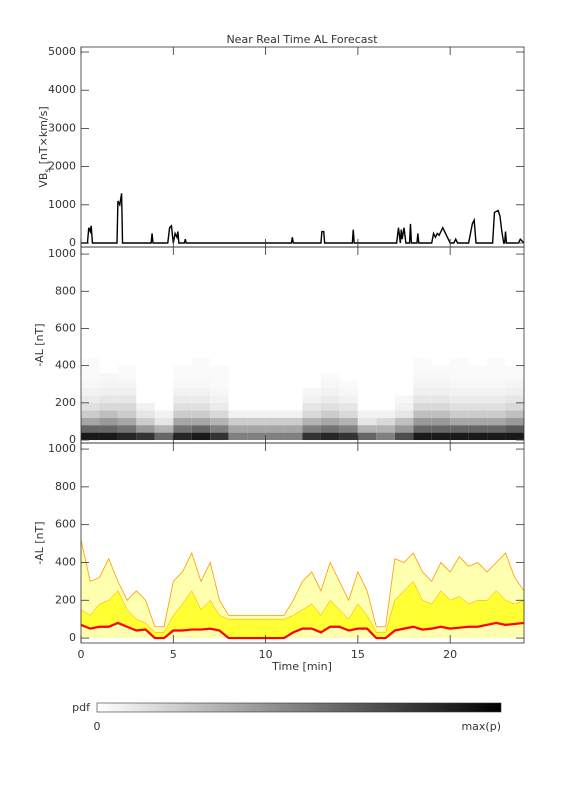 Image resolution: width=576 pixels, height=792 pixels. Describe the element at coordinates (450, 654) in the screenshot. I see `x-tick-label: 20` at that location.